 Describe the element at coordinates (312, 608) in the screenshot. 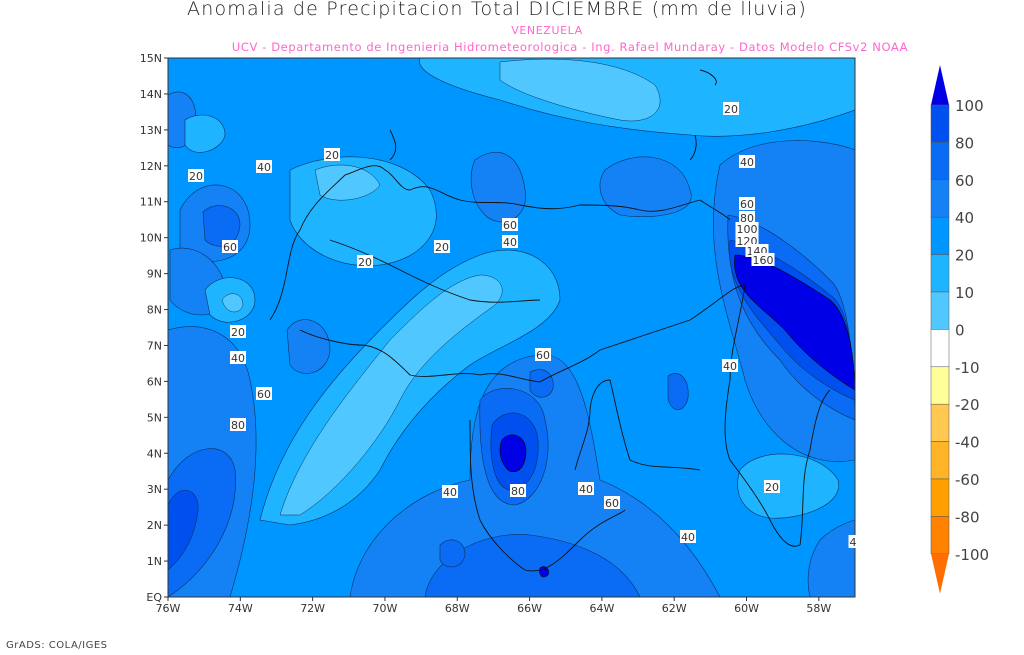

I see `lon-tick-label: 72W` at that location.